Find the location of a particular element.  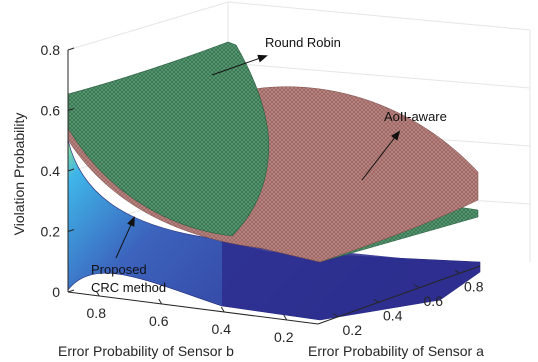

a-axis-title: Error Probability of Sensor a is located at coordinates (396, 351).